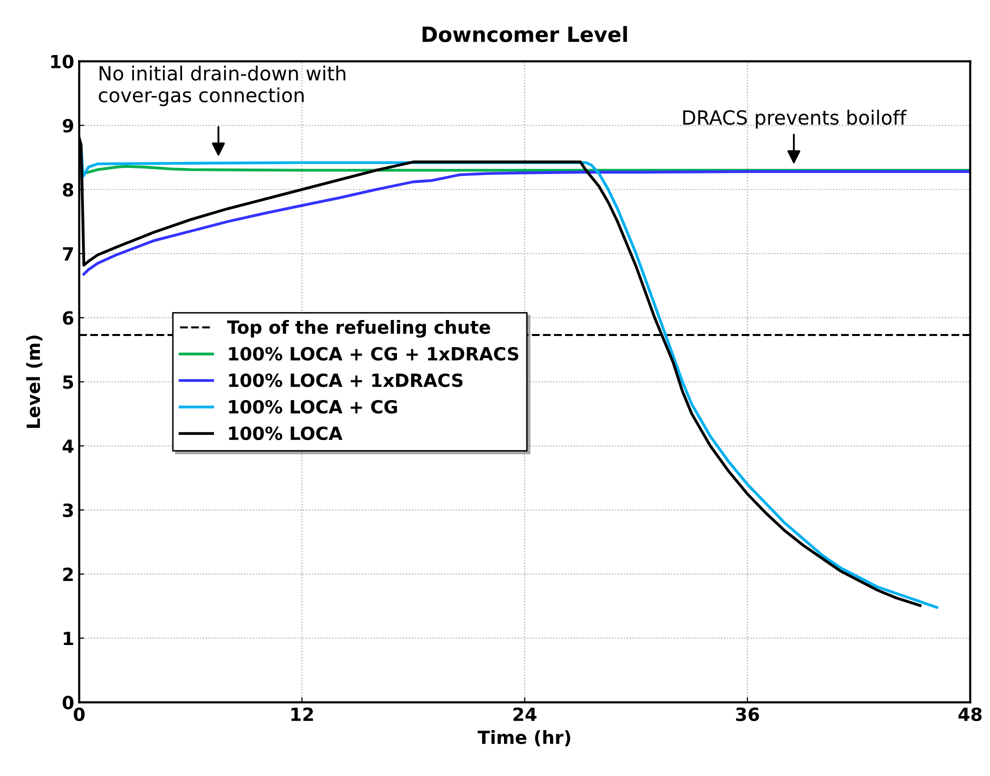 The height and width of the screenshot is (776, 990). I want to click on annotation: No initial drain-down with cover-gas connection, so click(222, 86).